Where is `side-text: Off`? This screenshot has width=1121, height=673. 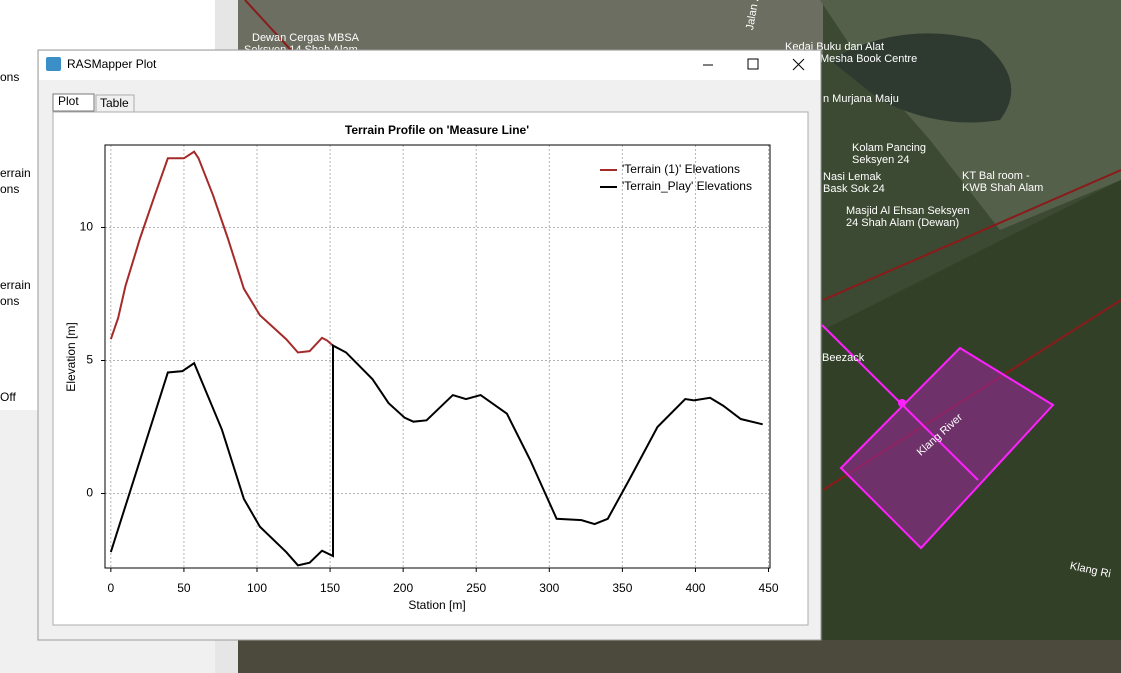 side-text: Off is located at coordinates (8, 397).